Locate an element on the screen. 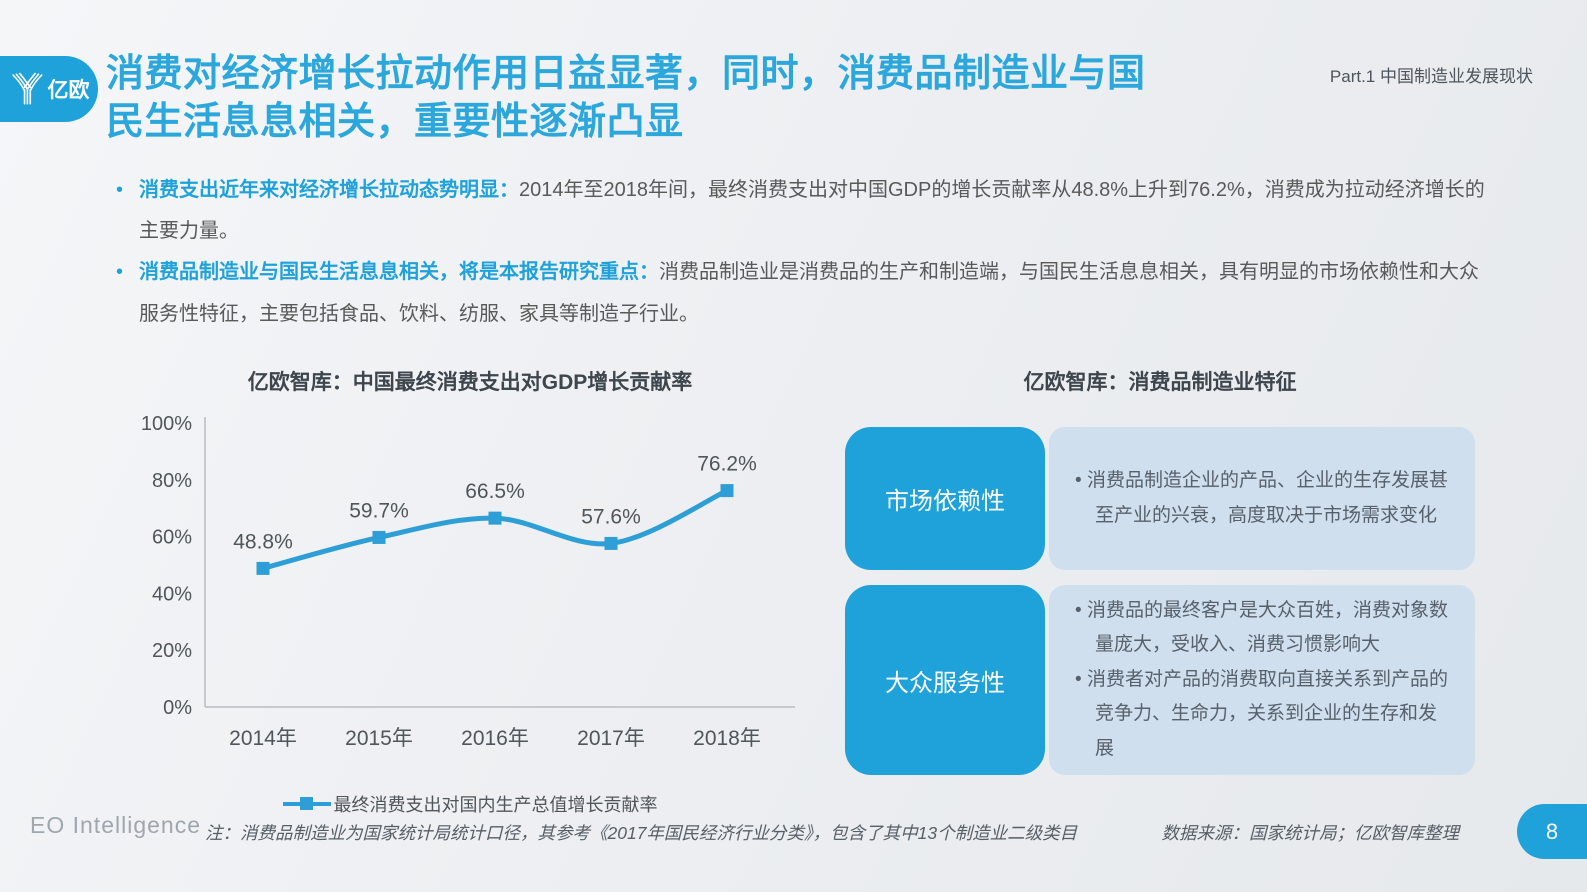 The image size is (1587, 892). page-title-line-2: 民生活息息相关，重要性逐渐凸显 is located at coordinates (395, 122).